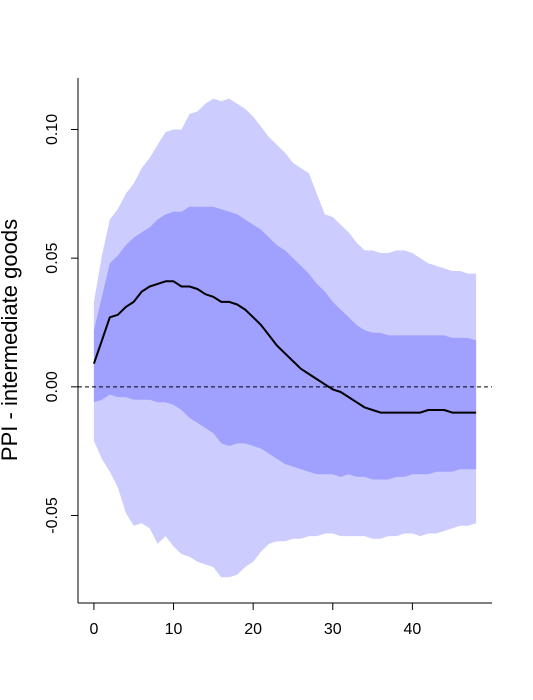  I want to click on y-tick-label: 0.05, so click(52, 257).